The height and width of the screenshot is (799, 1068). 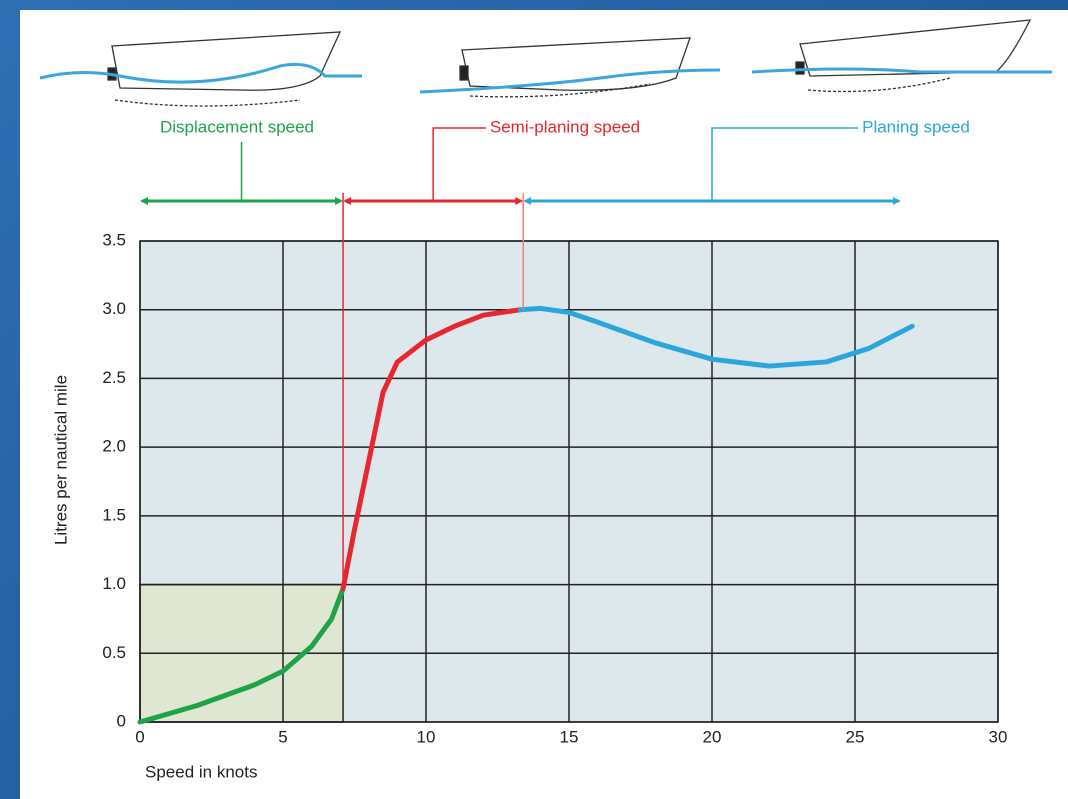 I want to click on y-tick-label: 3.5, so click(x=114, y=239).